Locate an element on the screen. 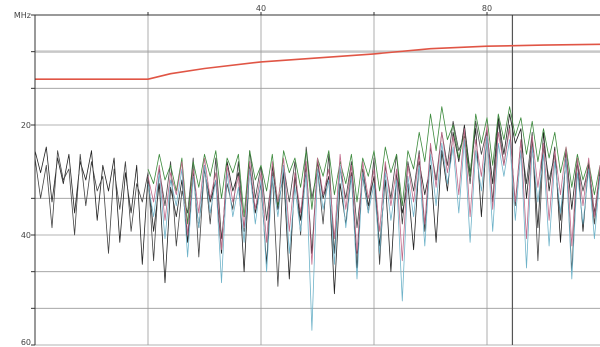 This screenshot has height=347, width=600. y-tick-label: 40 is located at coordinates (26, 235).